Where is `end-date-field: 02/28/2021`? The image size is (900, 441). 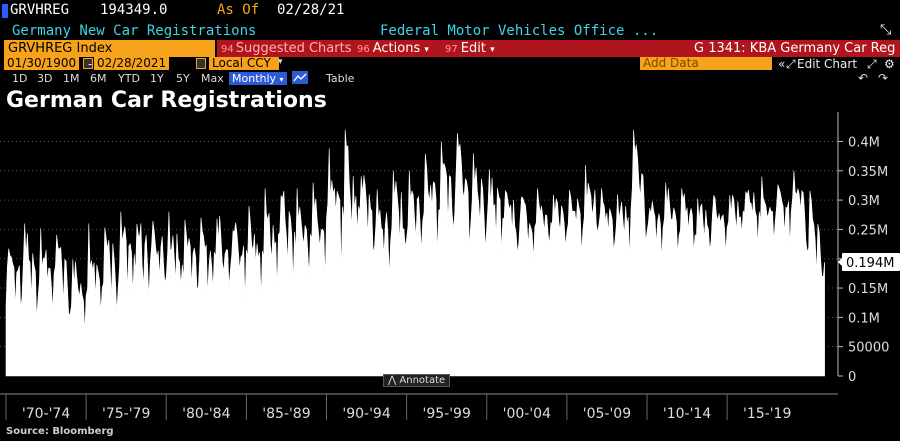
end-date-field: 02/28/2021 is located at coordinates (132, 63).